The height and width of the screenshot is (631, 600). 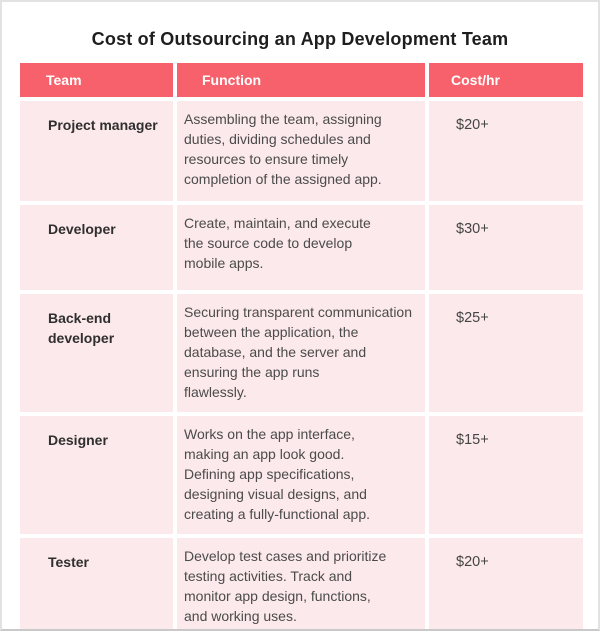 What do you see at coordinates (506, 247) in the screenshot?
I see `cost-value: $30+` at bounding box center [506, 247].